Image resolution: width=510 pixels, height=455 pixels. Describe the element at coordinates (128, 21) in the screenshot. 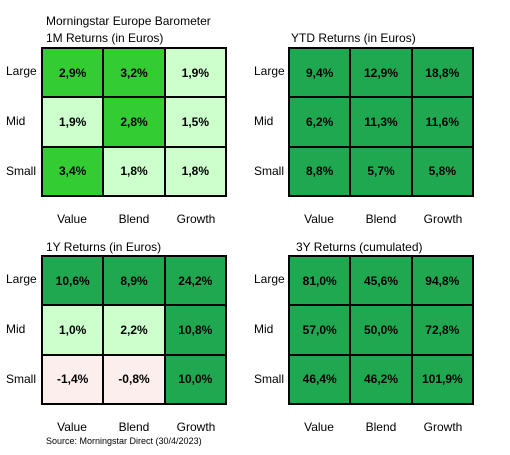

I see `barometer-title: Morningstar Europe Barometer` at that location.